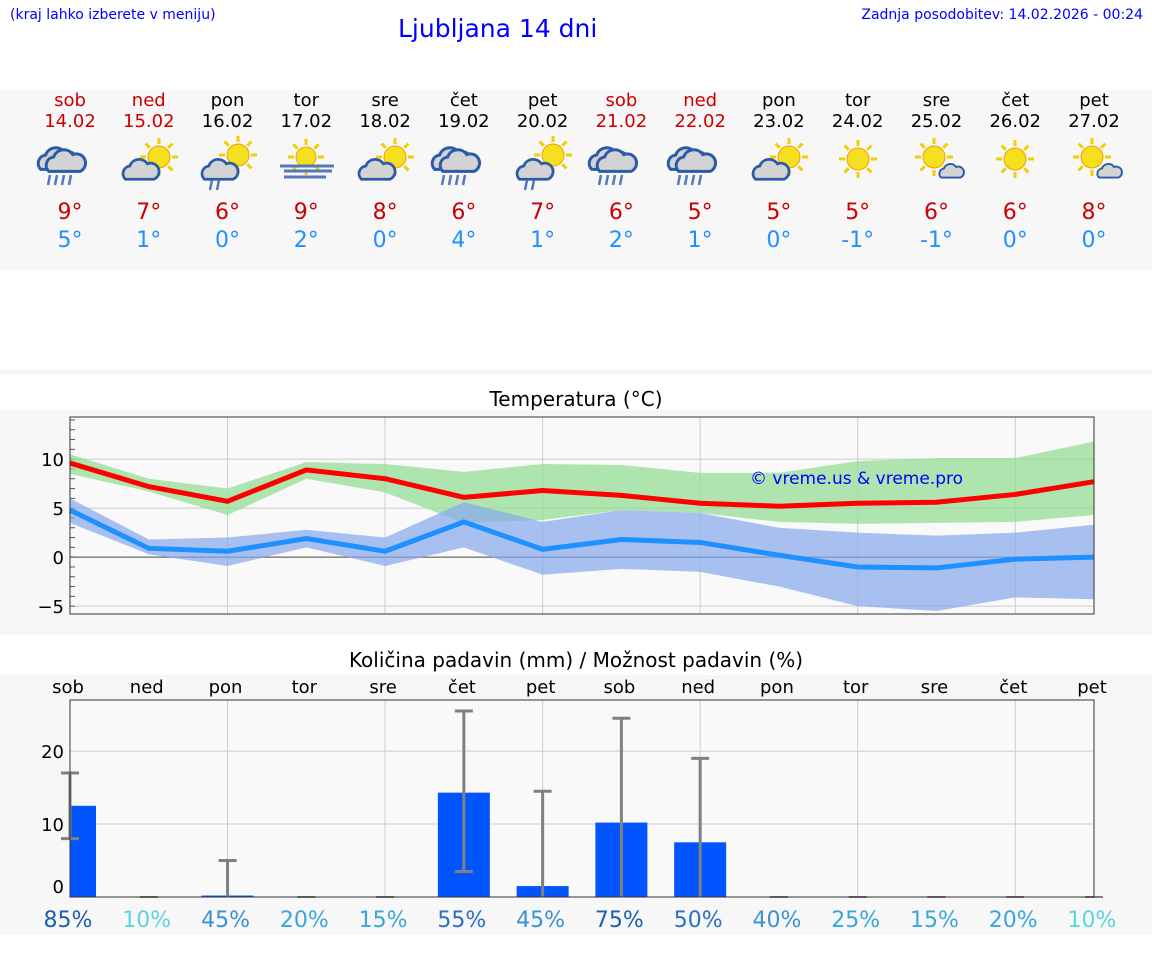  Describe the element at coordinates (1094, 212) in the screenshot. I see `max-temp: 8°` at that location.